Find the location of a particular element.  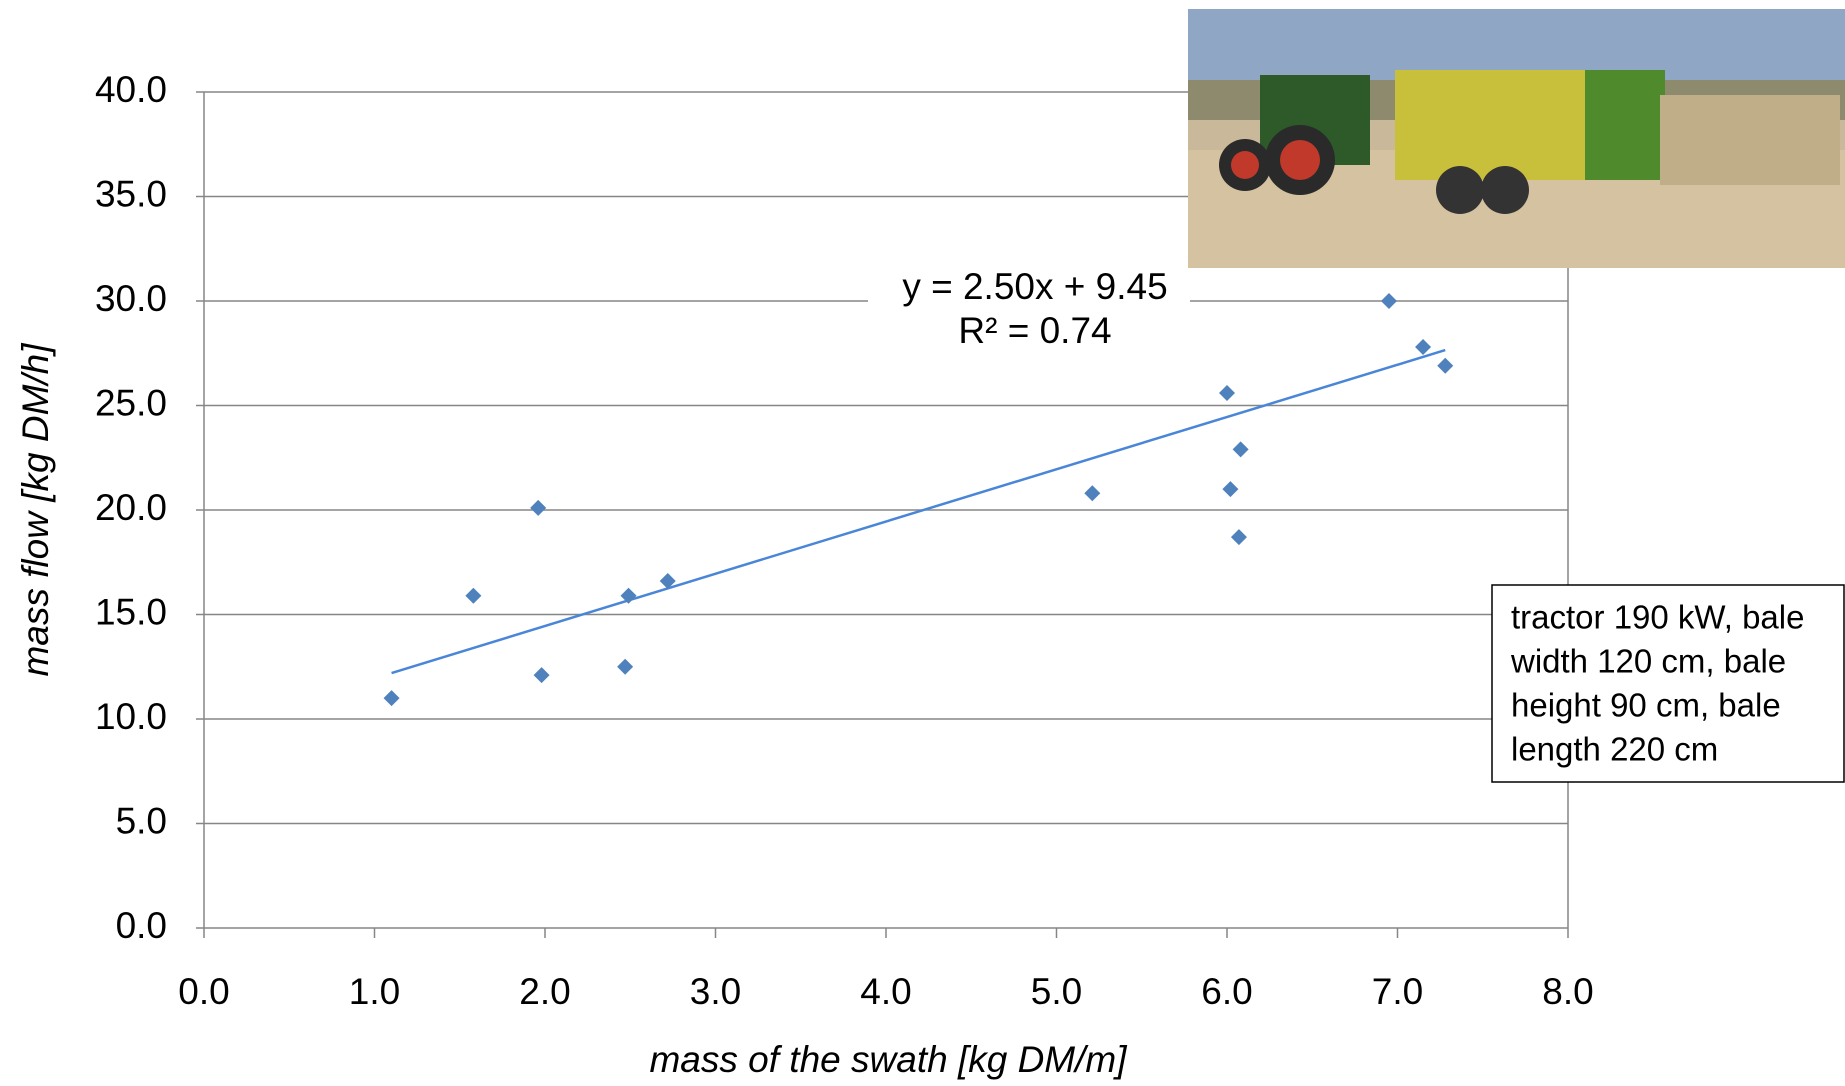

y-tick-label: 25.0 is located at coordinates (131, 402).